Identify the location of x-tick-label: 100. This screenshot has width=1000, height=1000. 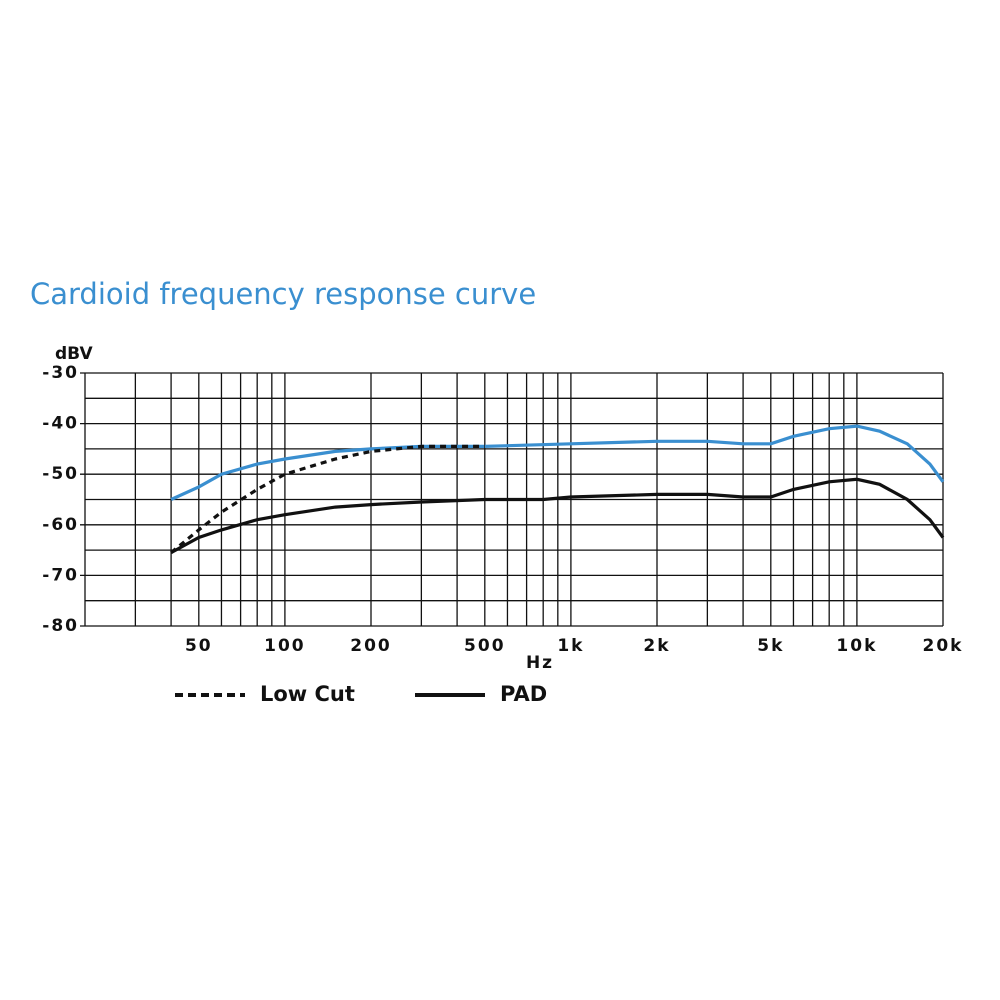
(285, 646).